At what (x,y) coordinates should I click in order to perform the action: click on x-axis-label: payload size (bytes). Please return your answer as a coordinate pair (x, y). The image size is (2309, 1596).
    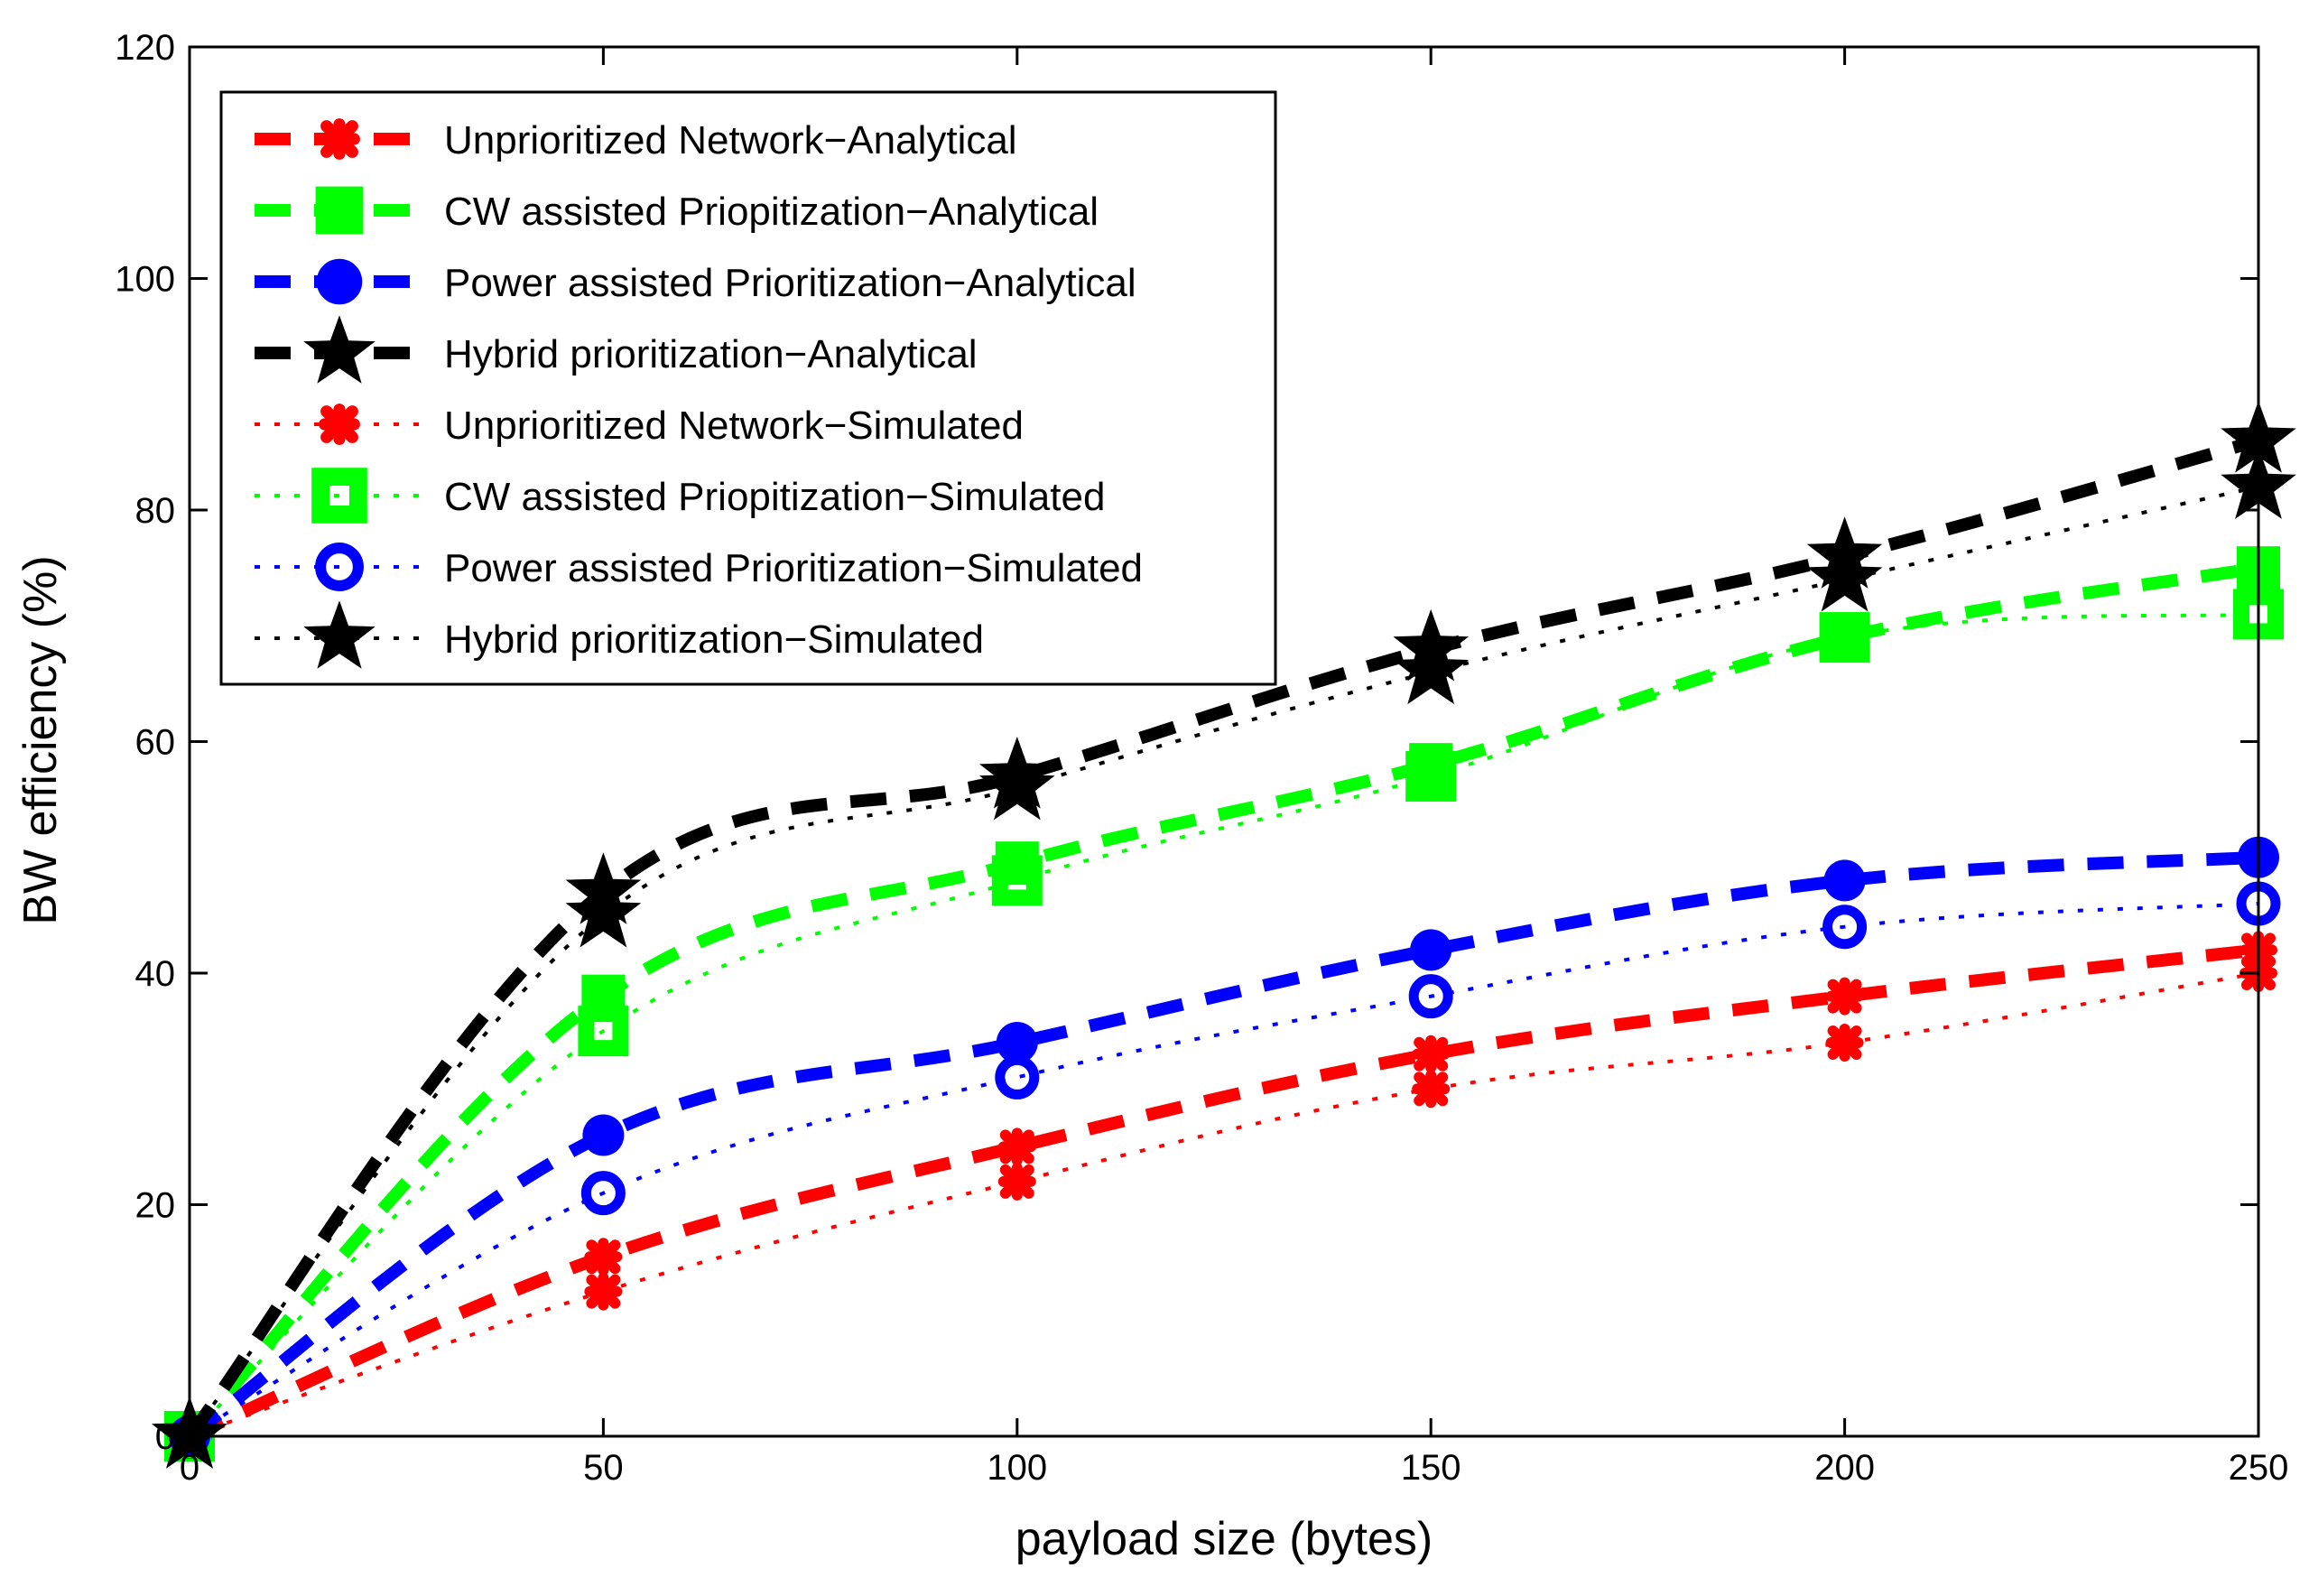
    Looking at the image, I should click on (1224, 1539).